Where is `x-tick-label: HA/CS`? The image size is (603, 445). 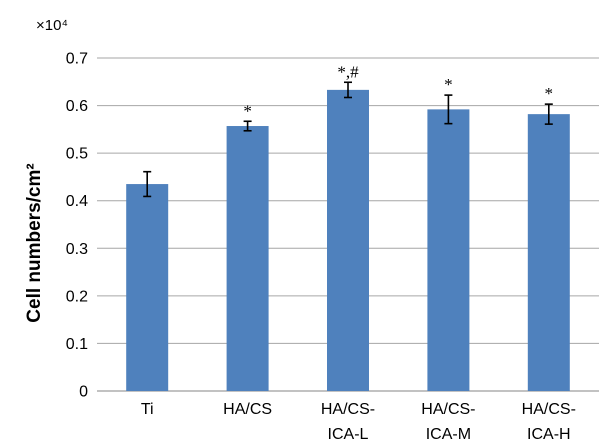
x-tick-label: HA/CS is located at coordinates (247, 409).